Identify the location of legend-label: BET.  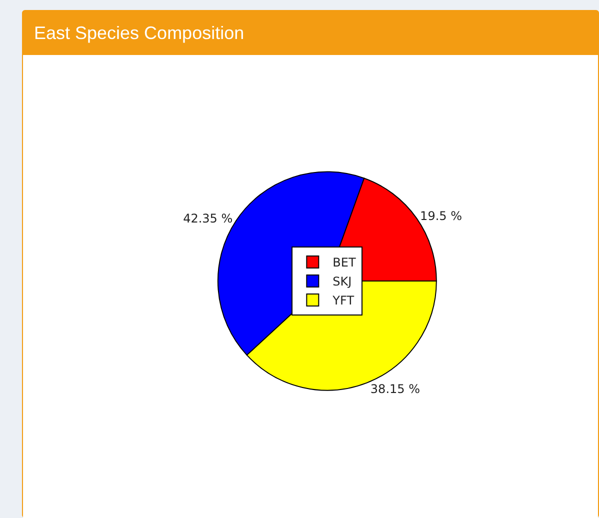
(344, 263).